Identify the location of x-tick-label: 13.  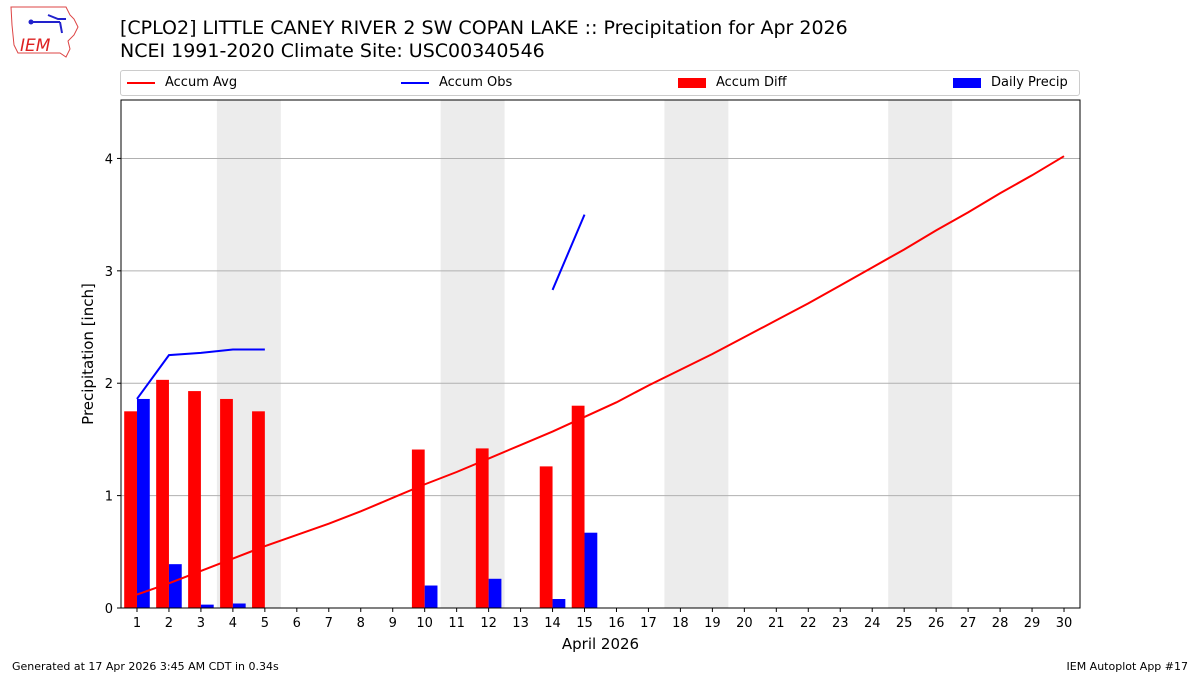
(520, 623).